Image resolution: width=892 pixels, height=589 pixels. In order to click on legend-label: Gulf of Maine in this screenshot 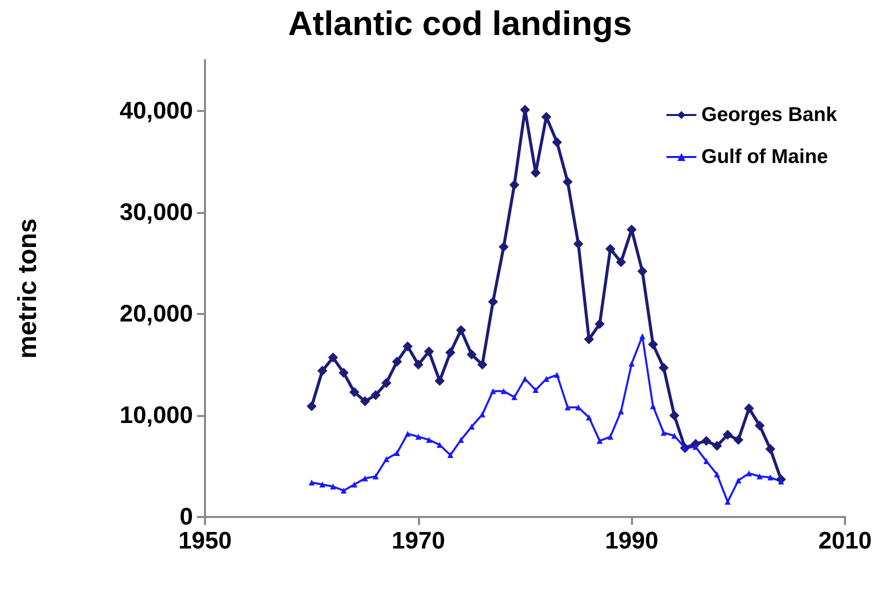, I will do `click(764, 157)`.